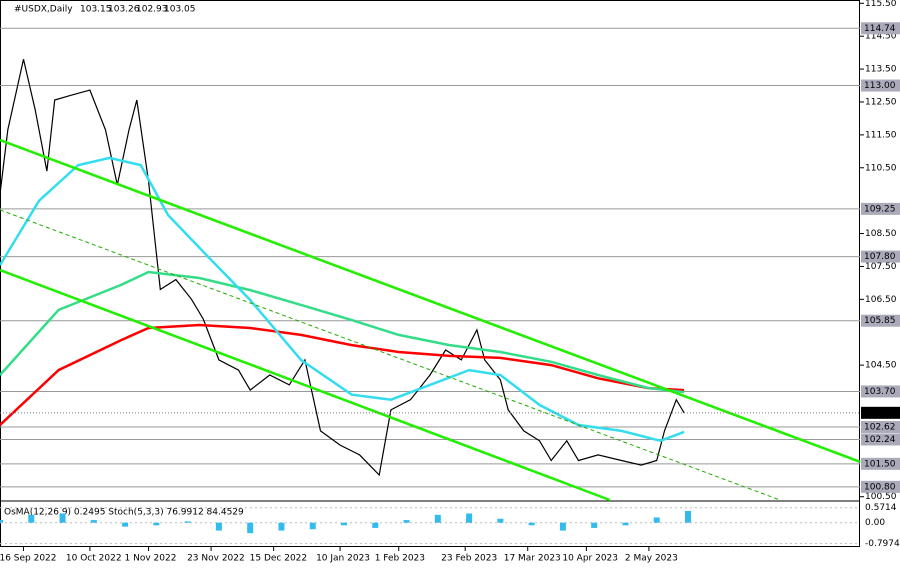 The image size is (900, 568). What do you see at coordinates (875, 523) in the screenshot?
I see `indicator-tick-label: 0.00` at bounding box center [875, 523].